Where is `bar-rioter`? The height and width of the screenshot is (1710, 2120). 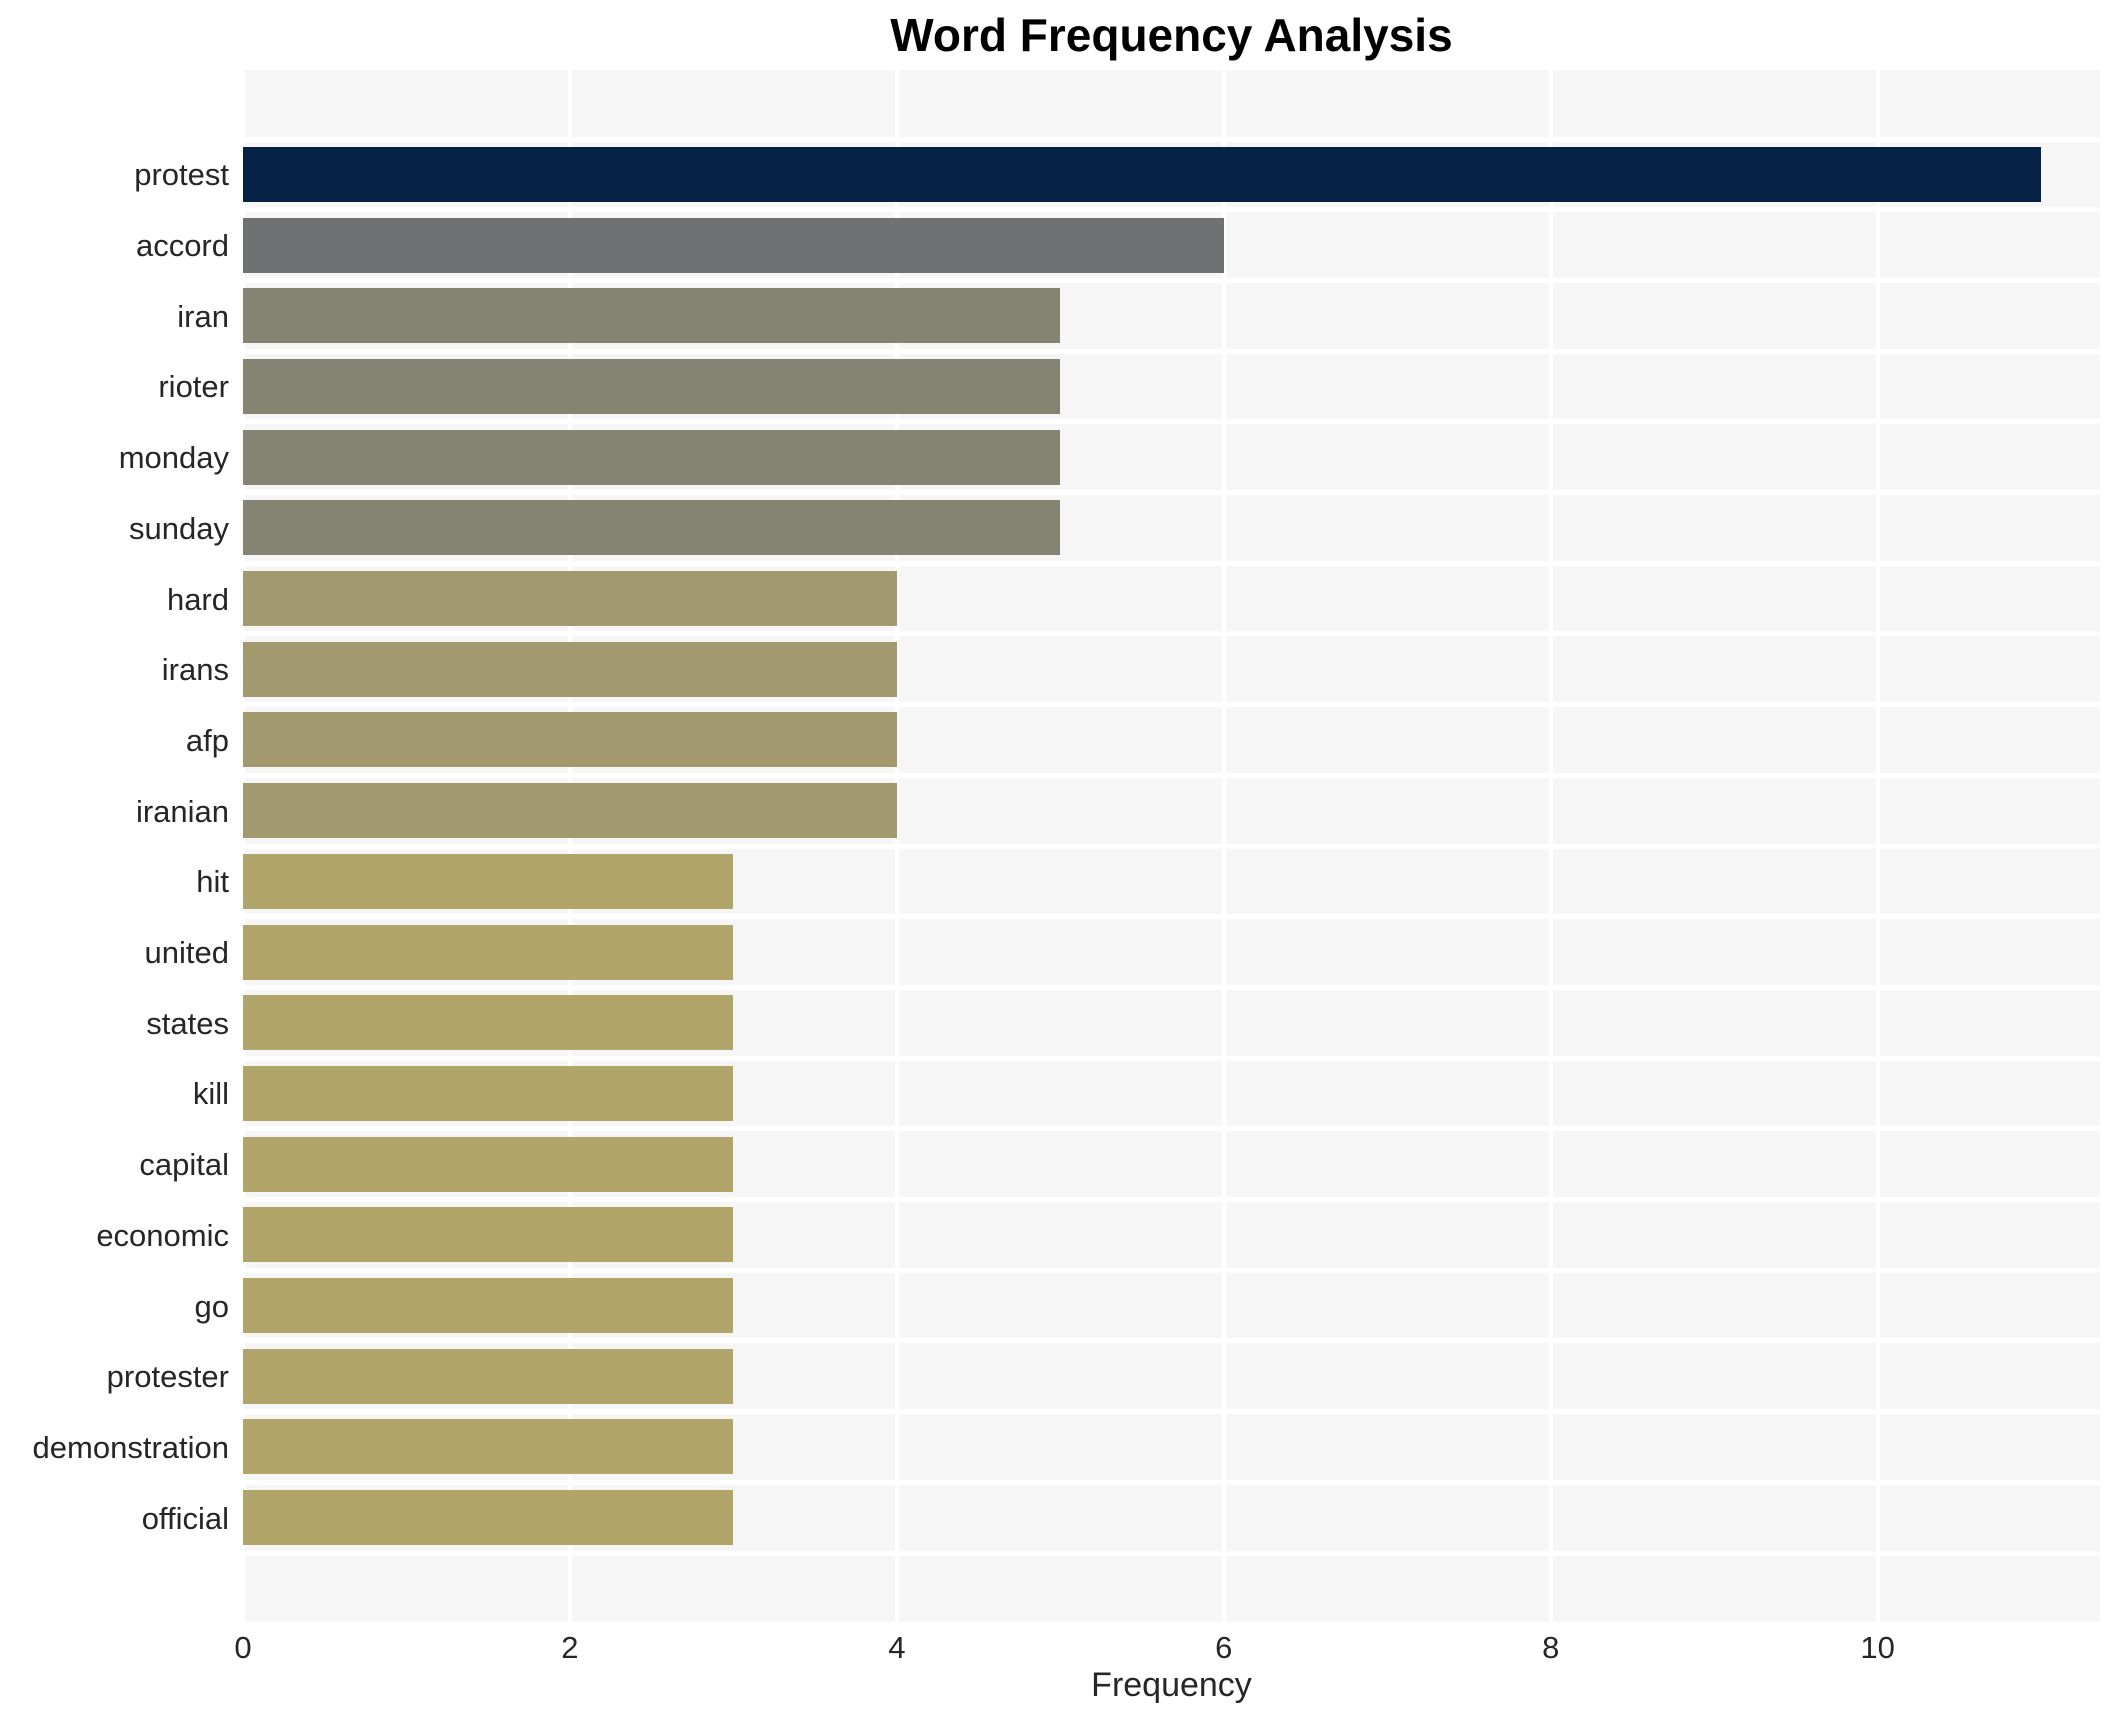 bar-rioter is located at coordinates (652, 386).